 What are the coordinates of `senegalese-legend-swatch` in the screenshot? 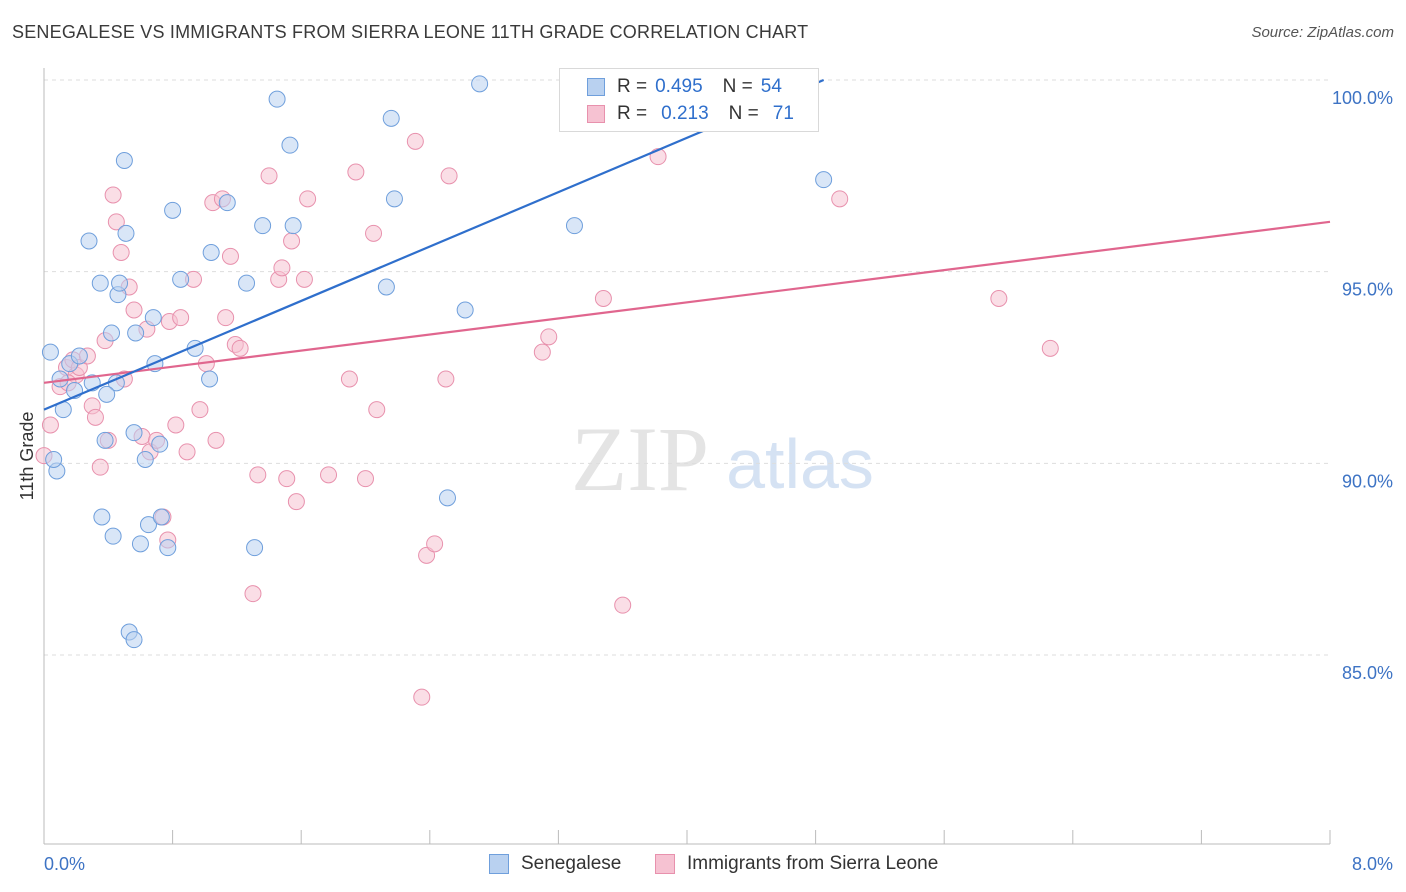 It's located at (499, 864).